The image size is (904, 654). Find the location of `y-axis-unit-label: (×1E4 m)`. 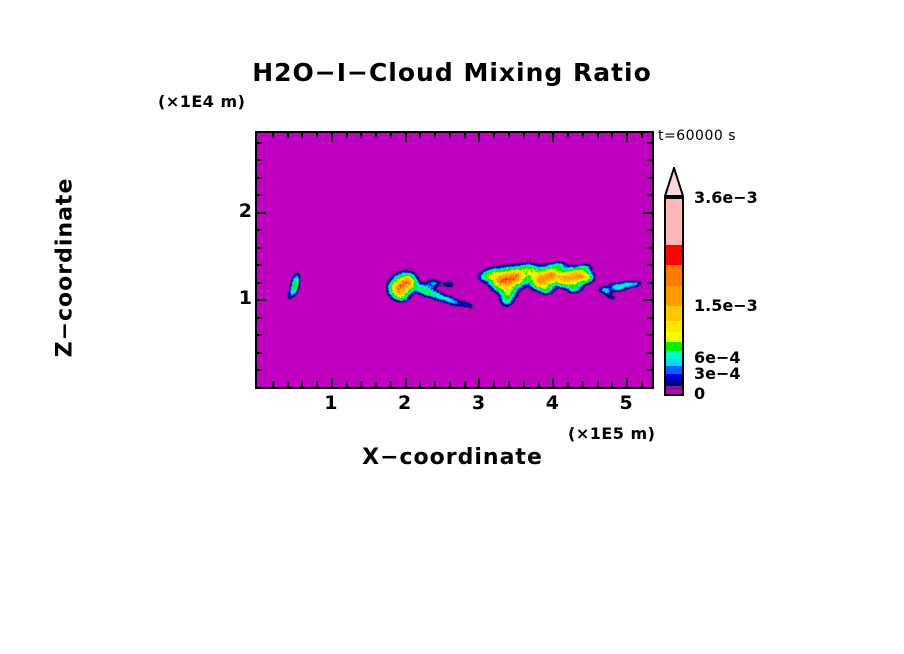

y-axis-unit-label: (×1E4 m) is located at coordinates (202, 101).